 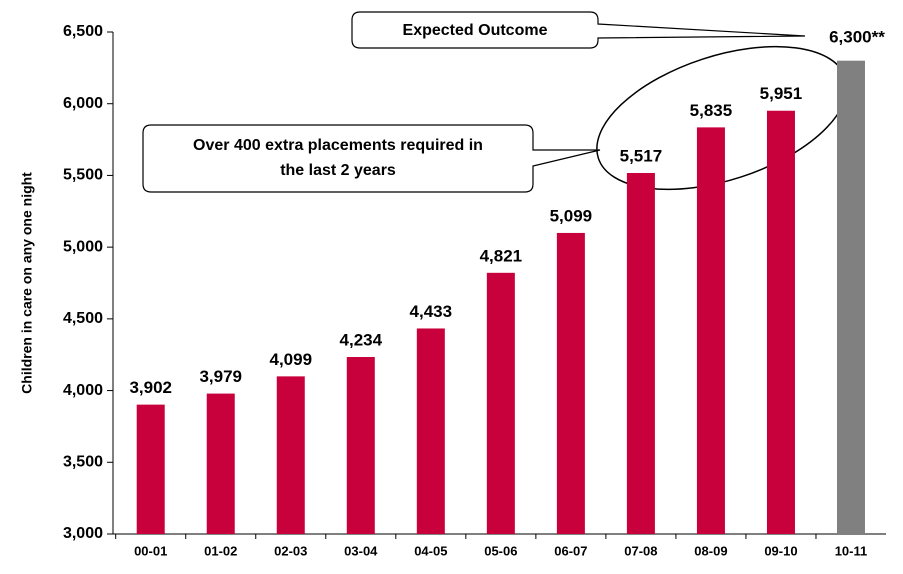 I want to click on x-tick-label: 06-07, so click(x=570, y=550).